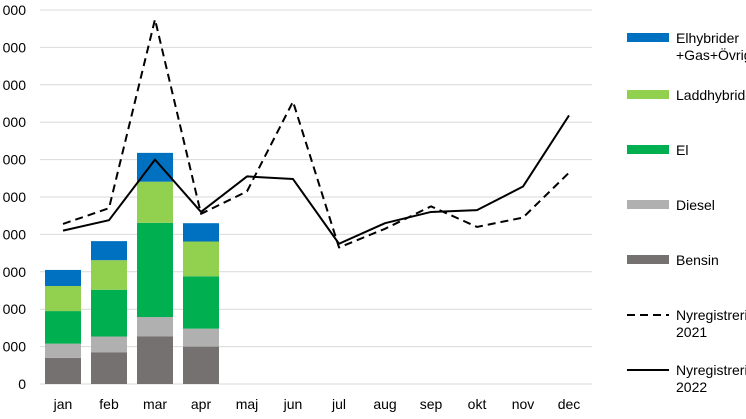 This screenshot has height=419, width=746. Describe the element at coordinates (711, 95) in the screenshot. I see `legend-label: Laddhybrider` at that location.